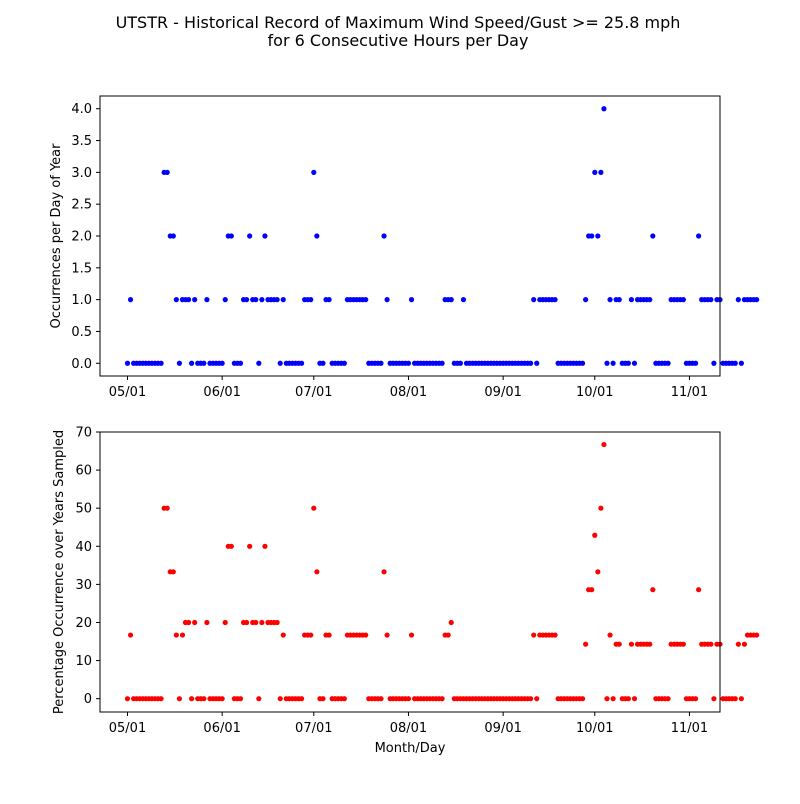  I want to click on bottom-y-axis-label: Percentage Occurrence over Years Sampled, so click(59, 572).